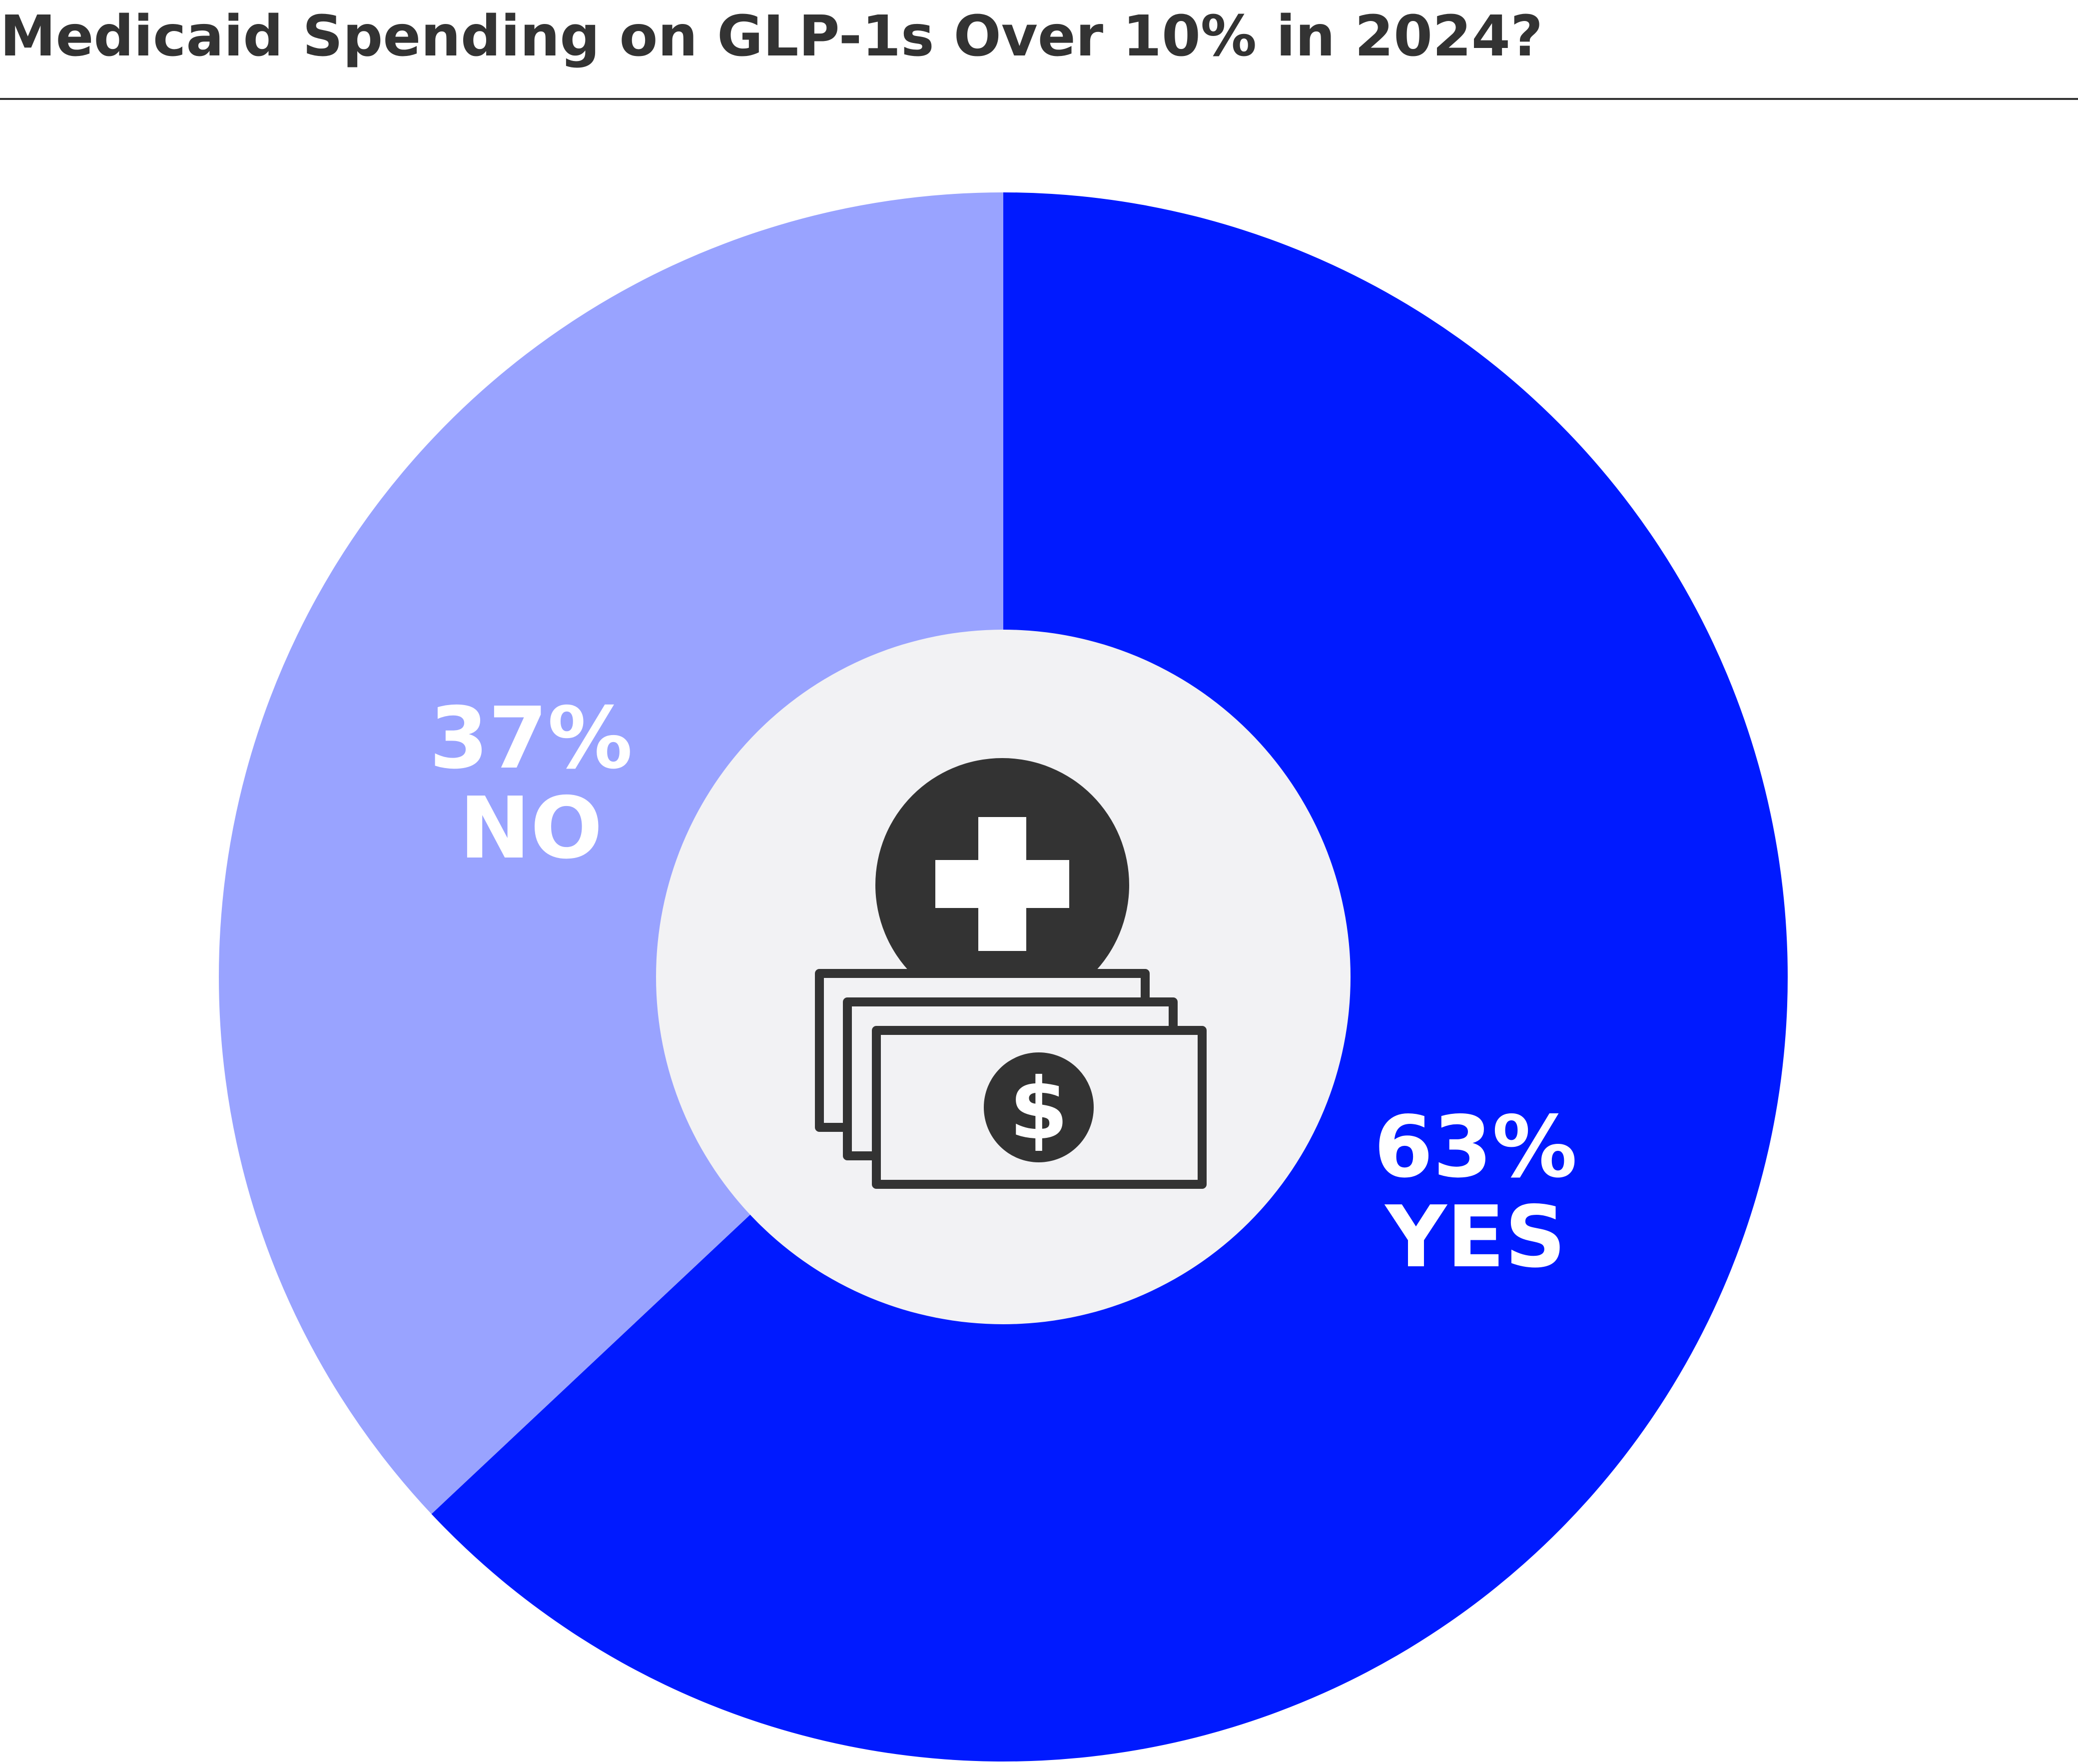 The image size is (2078, 1764). I want to click on slice-percent-yes: 63%, so click(1475, 1147).